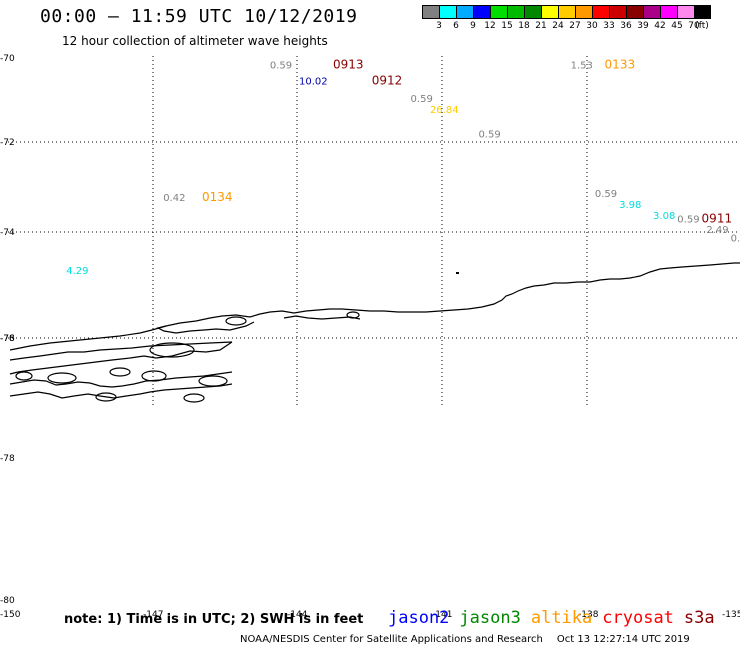  I want to click on color-scale-label: 24, so click(558, 26).